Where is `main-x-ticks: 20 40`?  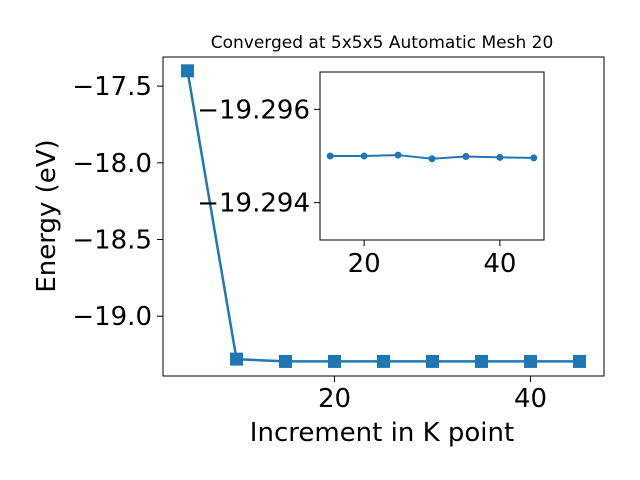 main-x-ticks: 20 40 is located at coordinates (432, 395).